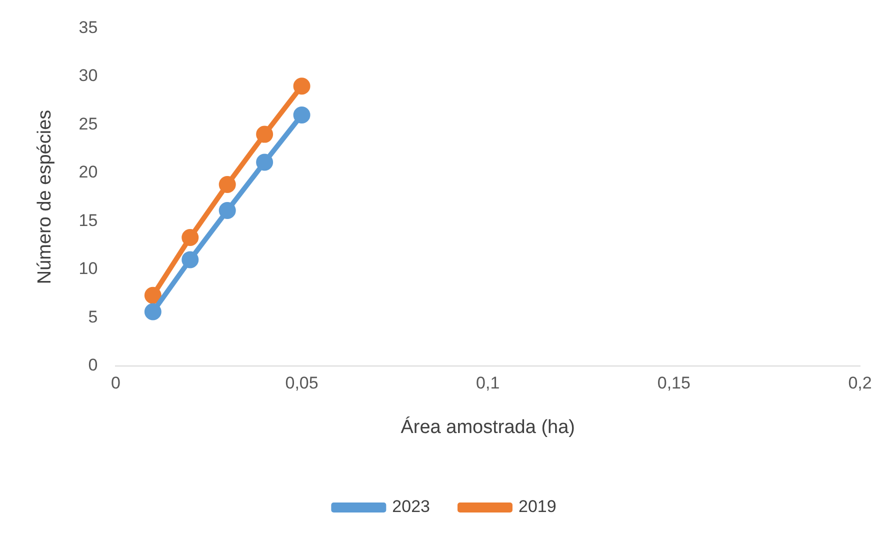  What do you see at coordinates (487, 427) in the screenshot?
I see `x-axis-title: Área amostrada (ha)` at bounding box center [487, 427].